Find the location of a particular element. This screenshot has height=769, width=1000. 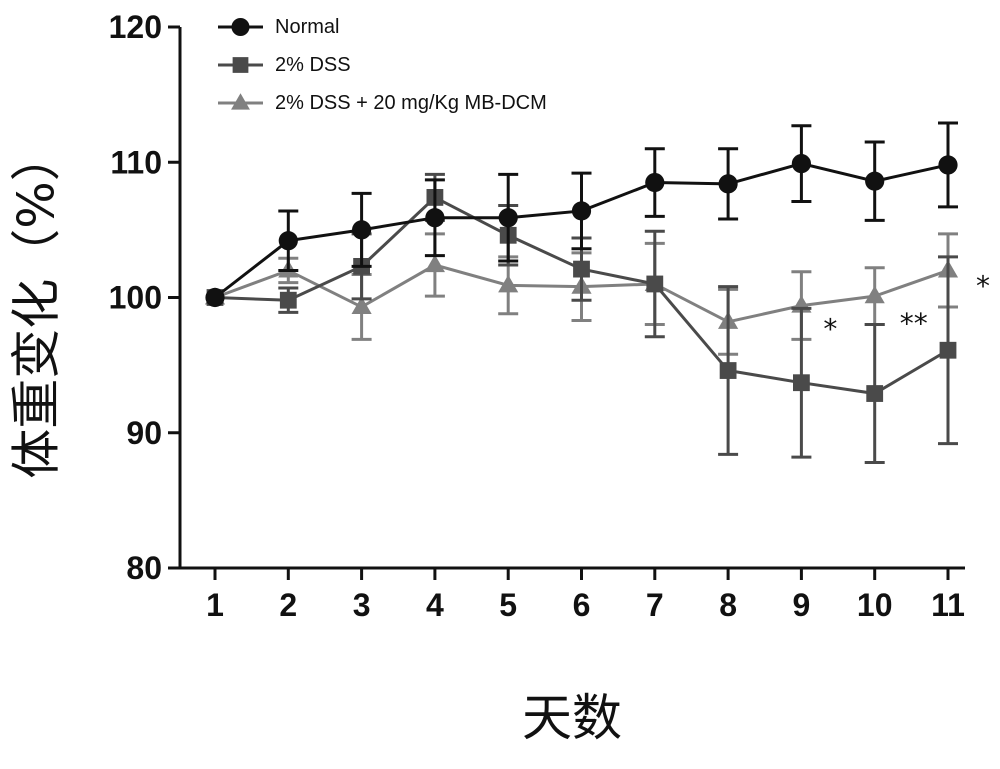

x-tick-label: 5 is located at coordinates (508, 605).